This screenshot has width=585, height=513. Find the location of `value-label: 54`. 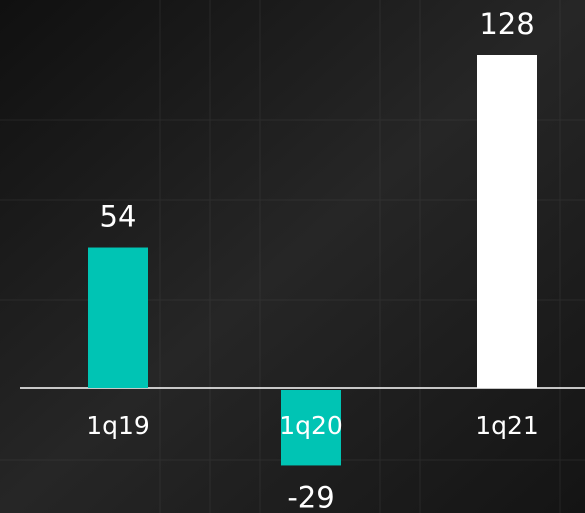

value-label: 54 is located at coordinates (118, 217).